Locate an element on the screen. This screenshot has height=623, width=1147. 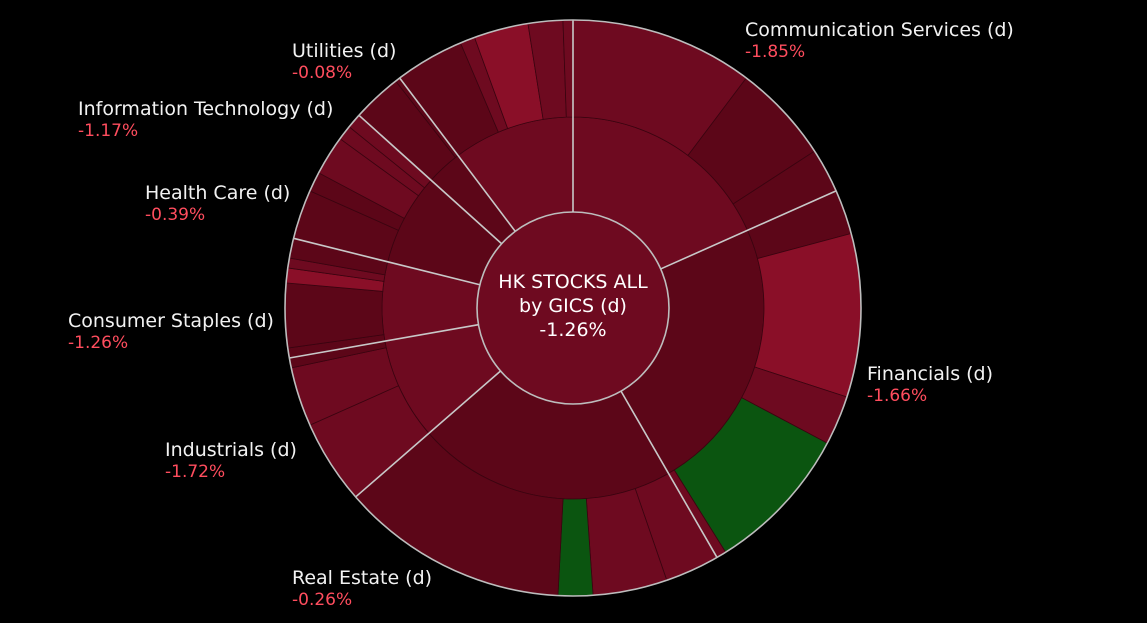
sector-name: Real Estate (d) is located at coordinates (362, 578).